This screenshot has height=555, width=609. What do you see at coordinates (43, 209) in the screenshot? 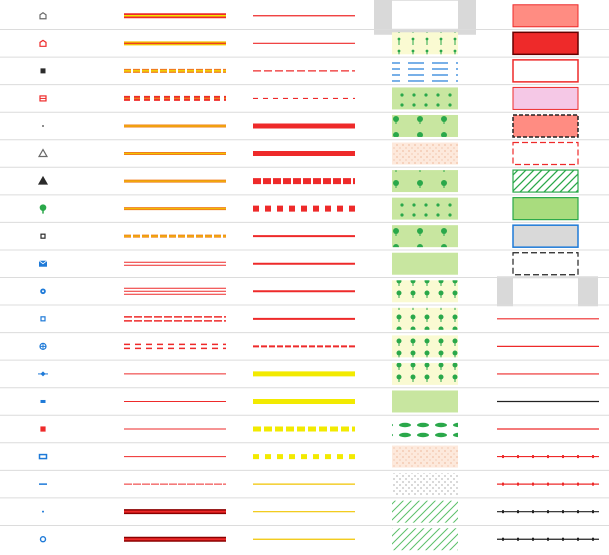
I see `tree-icon` at bounding box center [43, 209].